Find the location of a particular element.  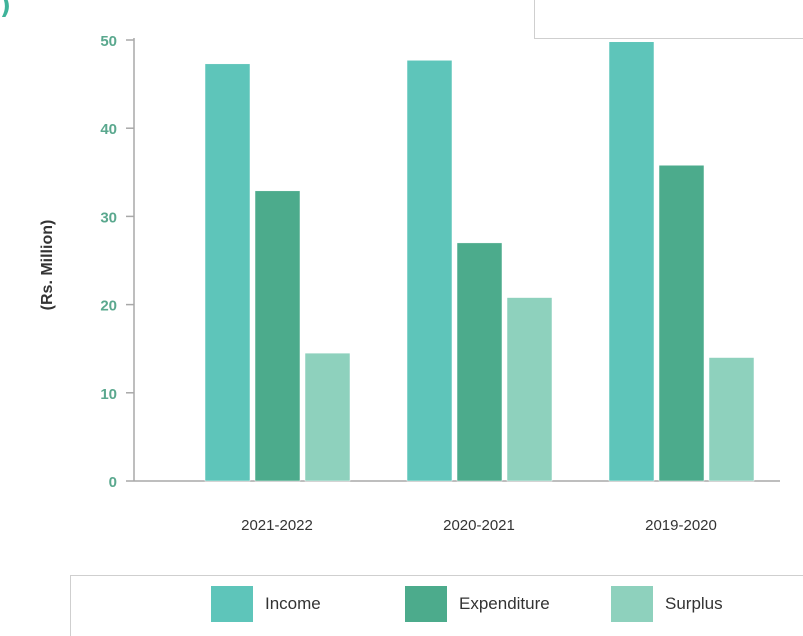

y-tick-label: 40 is located at coordinates (108, 129).